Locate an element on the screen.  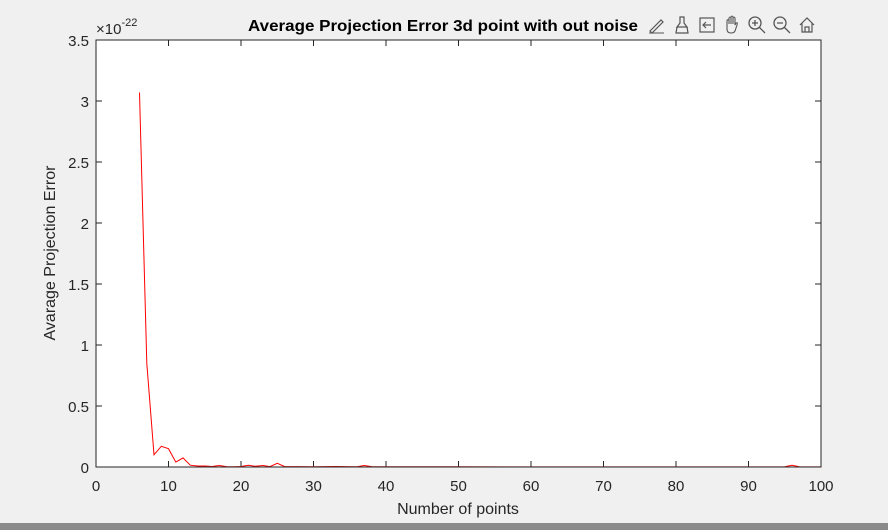
axes-toolbar is located at coordinates (732, 25).